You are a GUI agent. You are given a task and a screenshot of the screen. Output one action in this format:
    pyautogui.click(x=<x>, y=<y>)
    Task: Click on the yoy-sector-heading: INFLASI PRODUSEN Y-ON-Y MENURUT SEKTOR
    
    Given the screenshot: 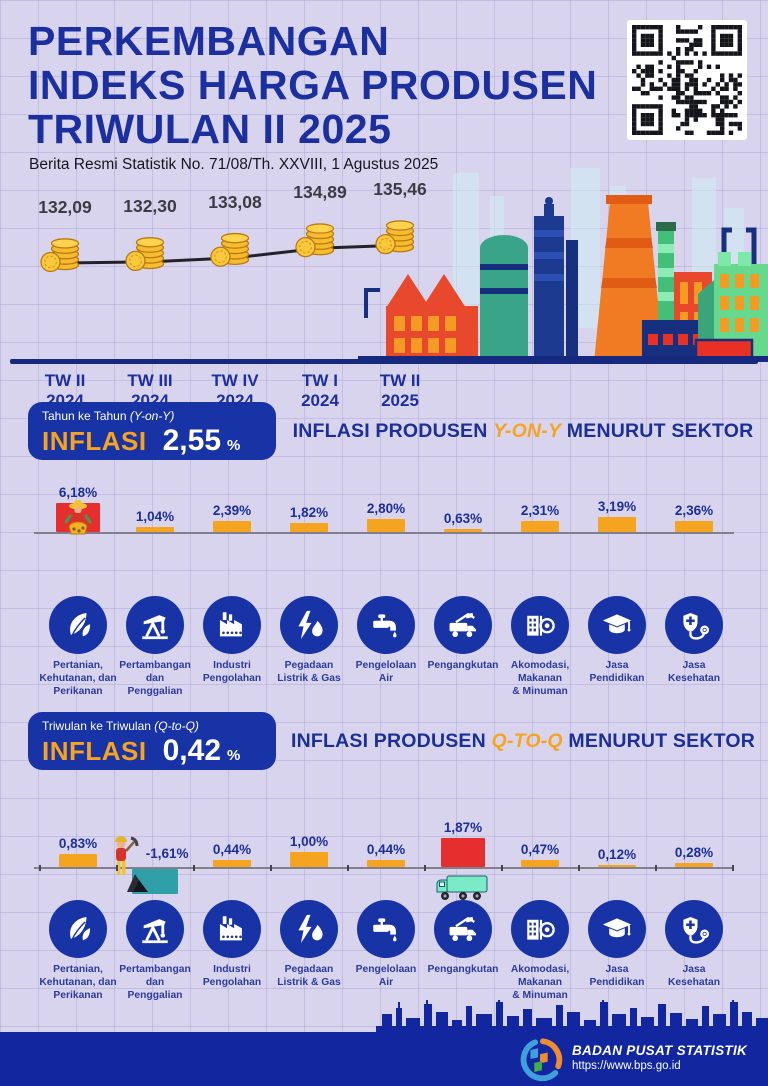 What is the action you would take?
    pyautogui.click(x=523, y=431)
    